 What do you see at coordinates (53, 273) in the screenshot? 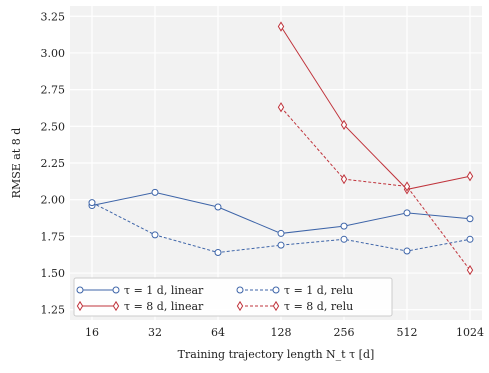
I see `y-tick-label: 1.50` at bounding box center [53, 273].